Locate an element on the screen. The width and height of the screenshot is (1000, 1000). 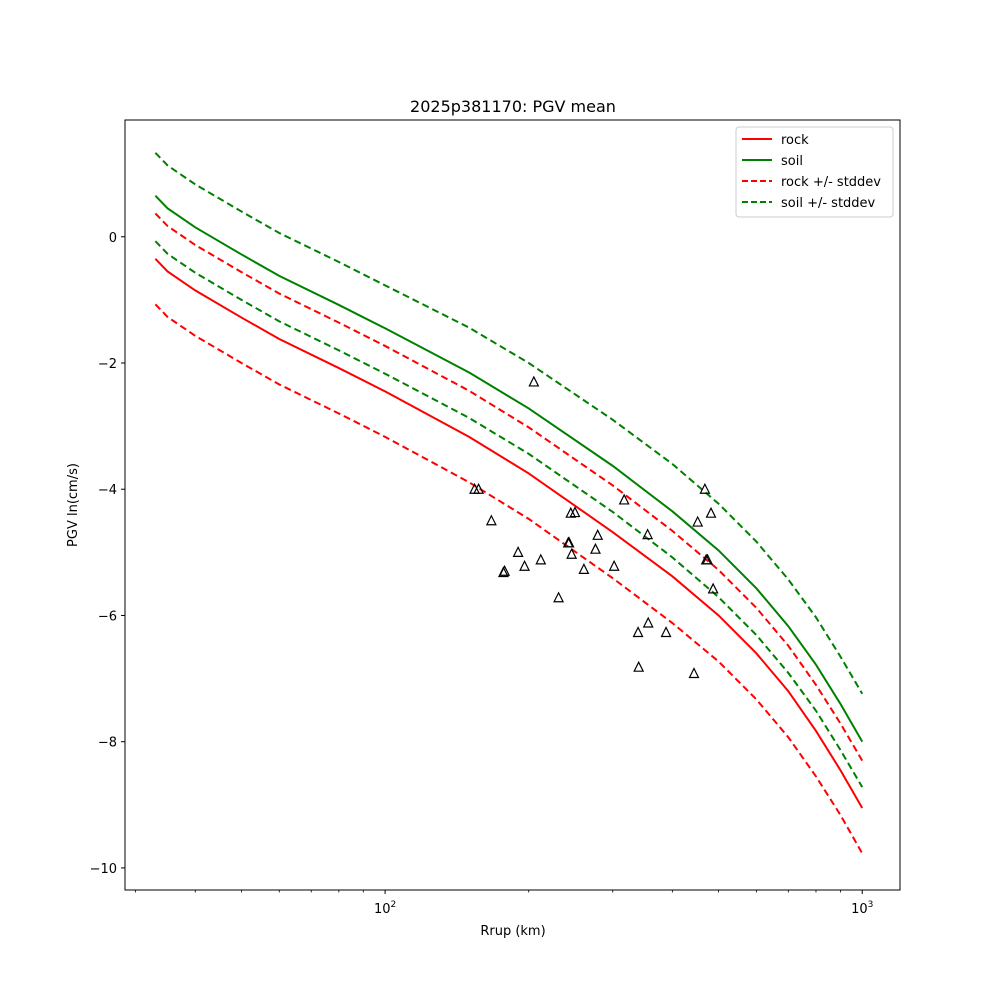
y-tick-label: −2 is located at coordinates (107, 364).